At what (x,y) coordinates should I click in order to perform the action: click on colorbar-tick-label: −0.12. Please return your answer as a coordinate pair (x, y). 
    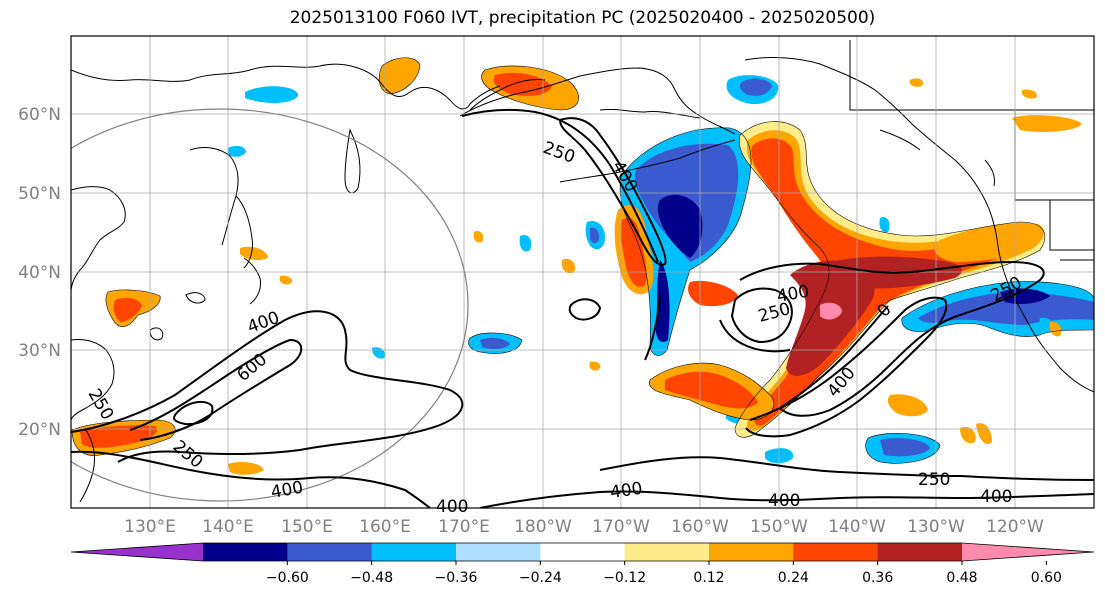
    Looking at the image, I should click on (624, 578).